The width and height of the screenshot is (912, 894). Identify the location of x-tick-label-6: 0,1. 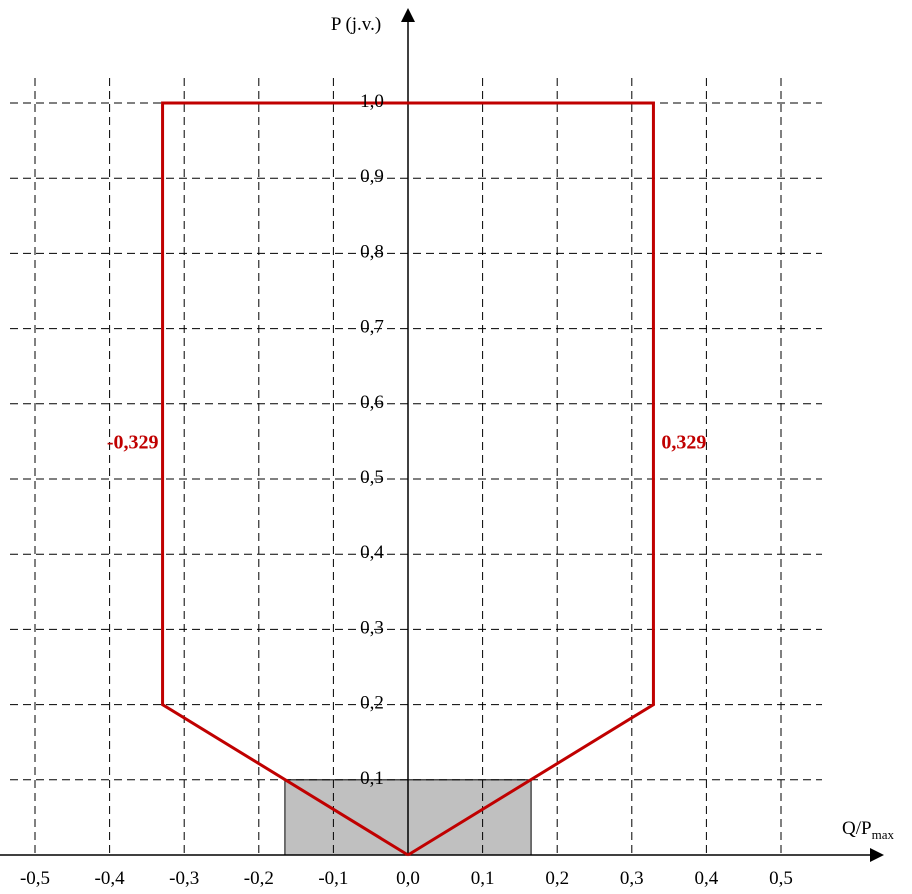
(483, 878).